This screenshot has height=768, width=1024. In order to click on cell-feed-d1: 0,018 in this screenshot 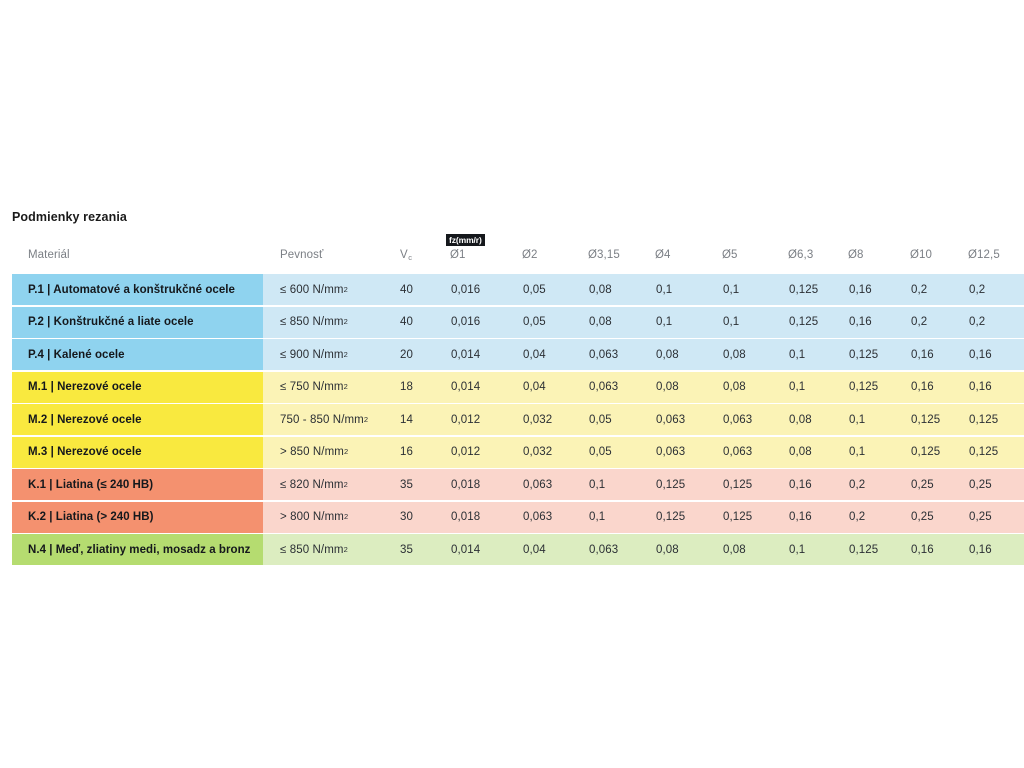, I will do `click(466, 517)`.